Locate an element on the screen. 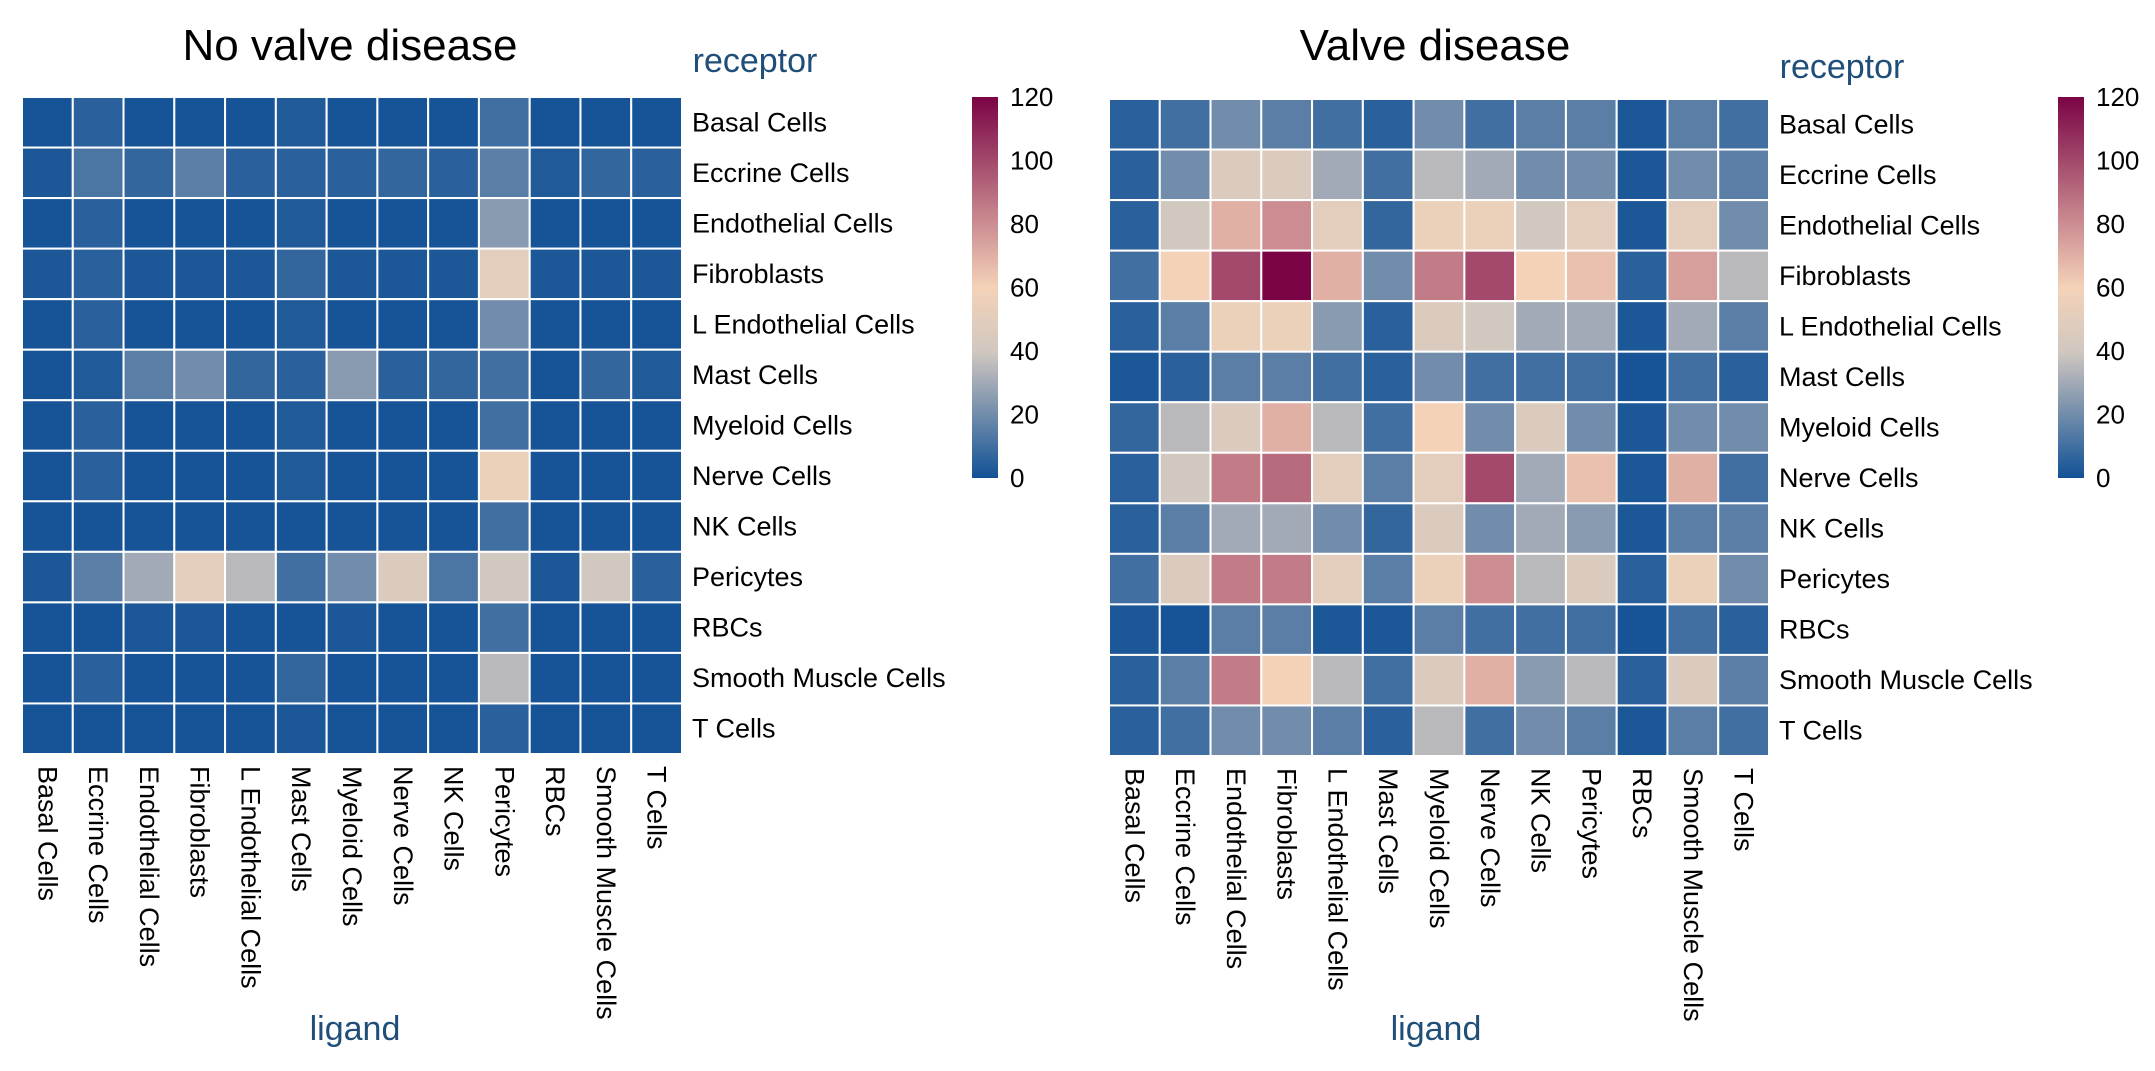  ligand-label: RBCs is located at coordinates (555, 801).